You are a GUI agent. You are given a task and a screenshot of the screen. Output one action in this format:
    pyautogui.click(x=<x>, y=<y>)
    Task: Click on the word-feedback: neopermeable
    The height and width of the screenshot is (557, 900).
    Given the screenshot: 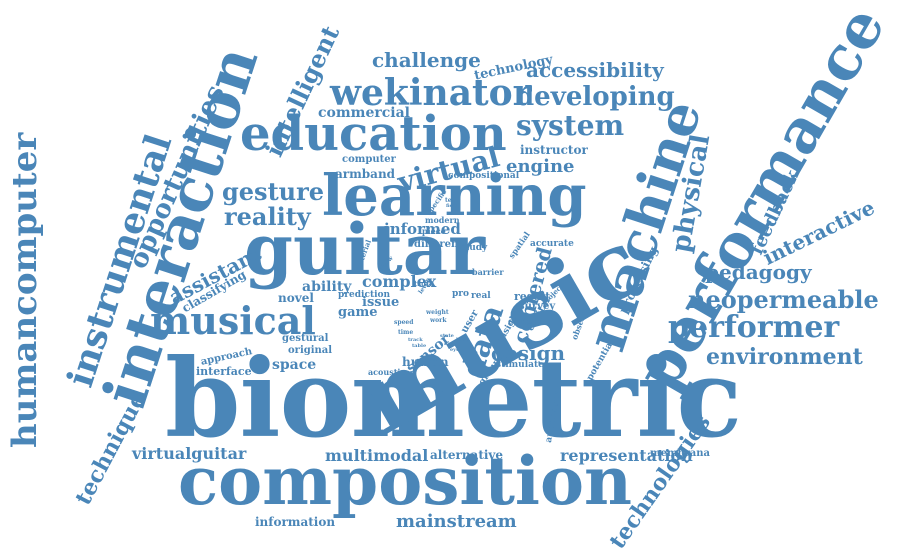 What is the action you would take?
    pyautogui.click(x=783, y=299)
    